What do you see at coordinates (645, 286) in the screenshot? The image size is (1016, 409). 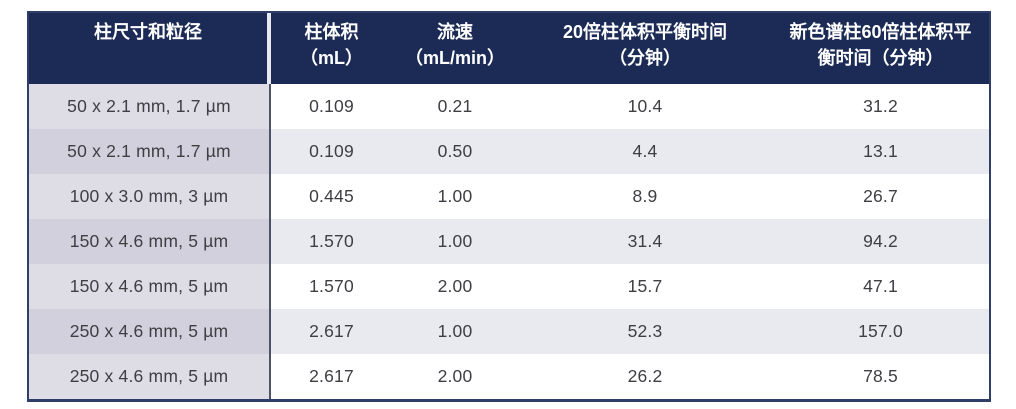 I see `equilibration-20x-cell: 15.7` at bounding box center [645, 286].